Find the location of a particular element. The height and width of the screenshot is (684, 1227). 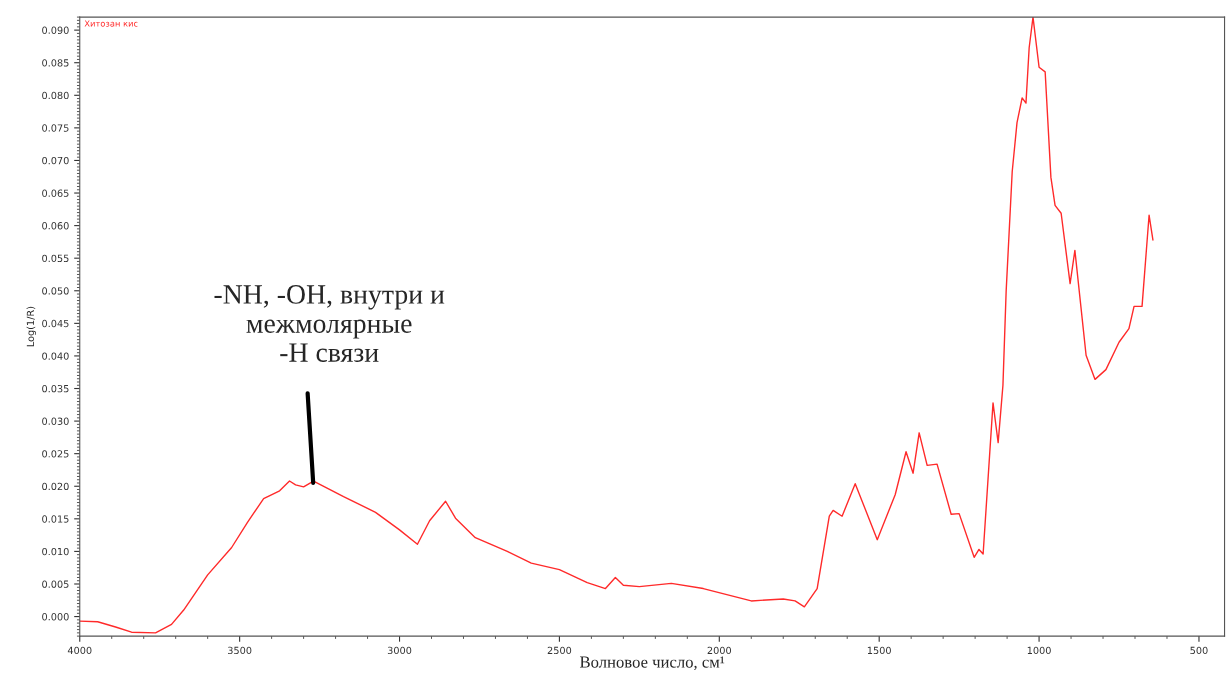

y-tick-label: 0.060 is located at coordinates (55, 226).